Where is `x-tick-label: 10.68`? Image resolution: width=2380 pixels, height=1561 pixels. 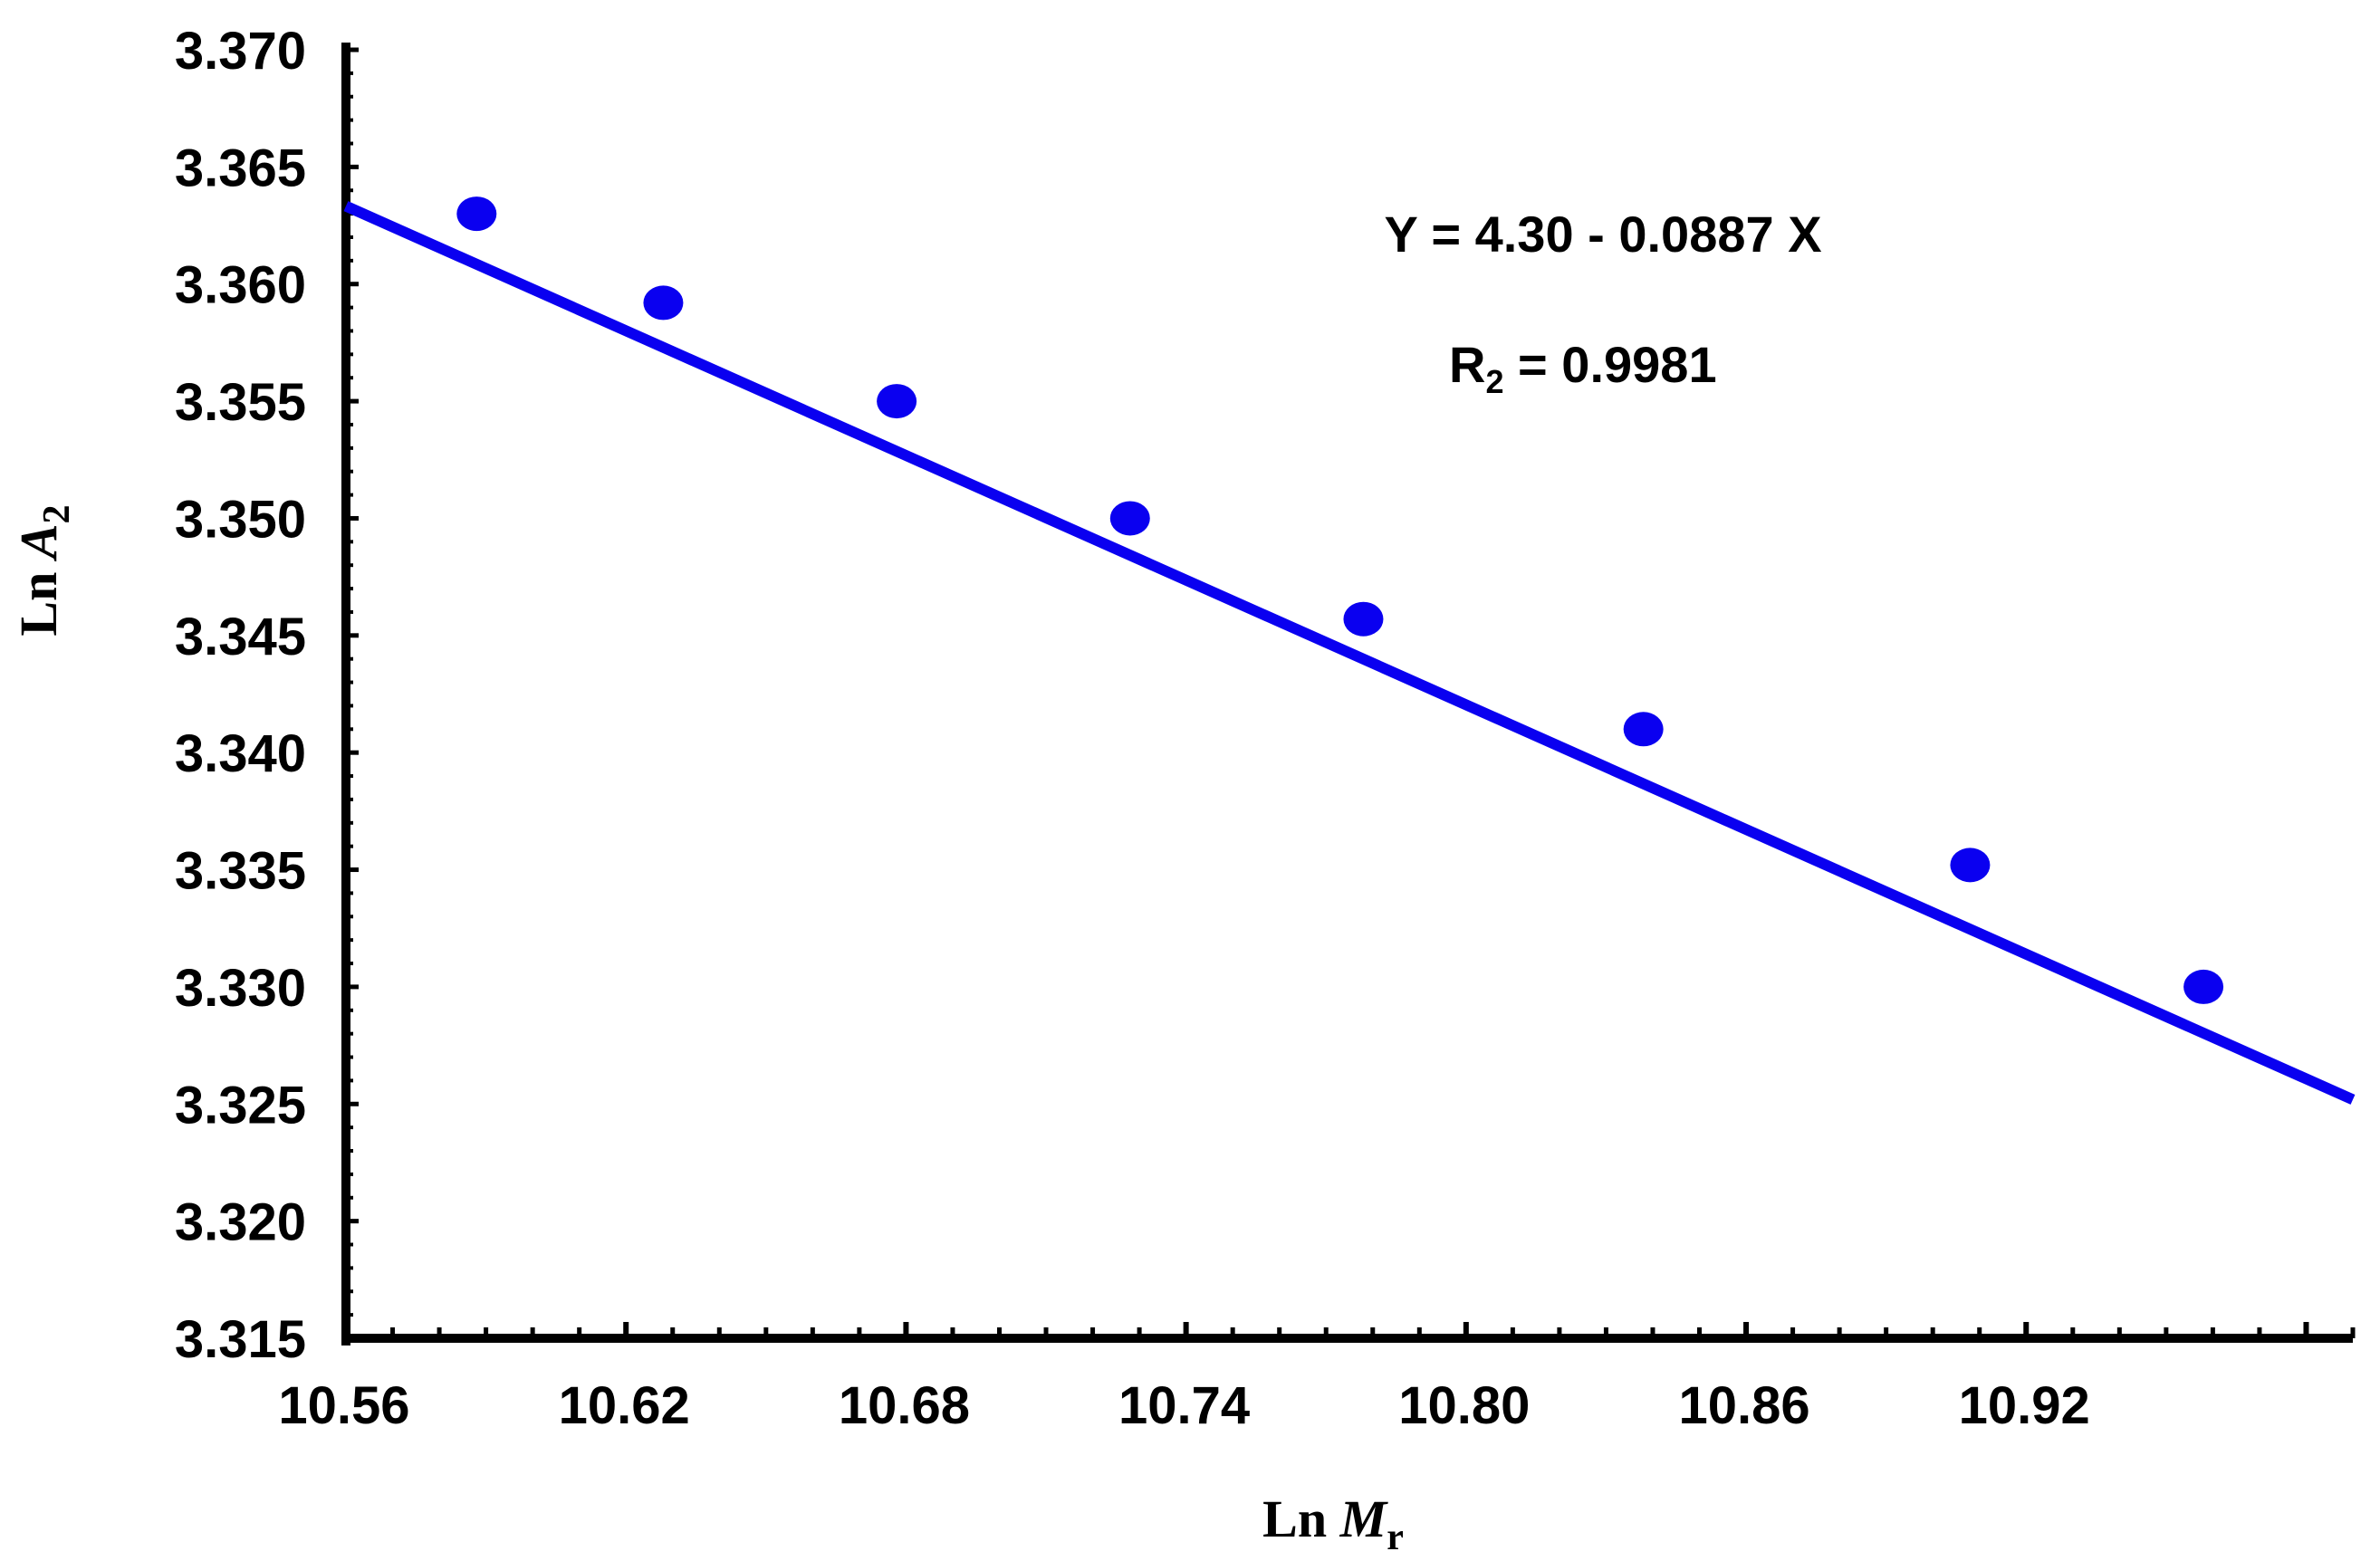 x-tick-label: 10.68 is located at coordinates (905, 1405).